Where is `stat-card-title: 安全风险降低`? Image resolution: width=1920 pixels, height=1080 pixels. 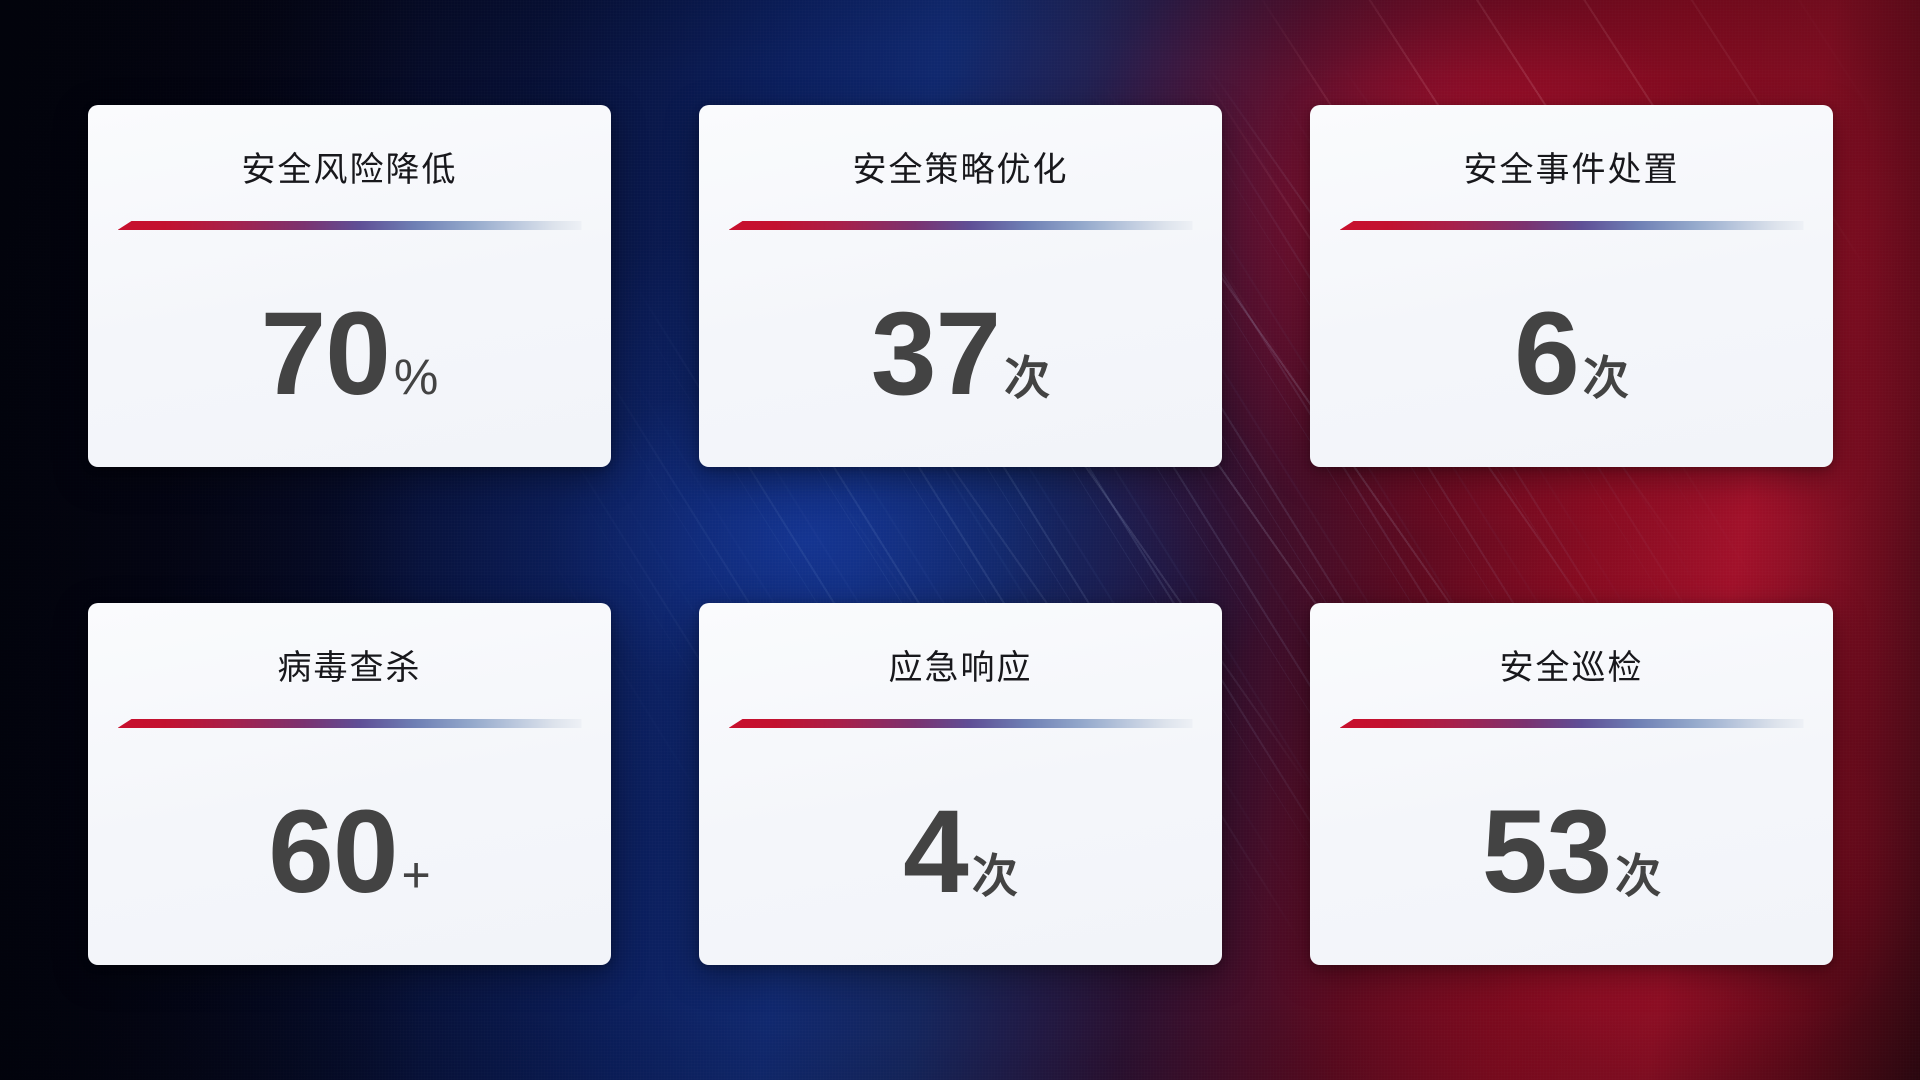 stat-card-title: 安全风险降低 is located at coordinates (349, 170).